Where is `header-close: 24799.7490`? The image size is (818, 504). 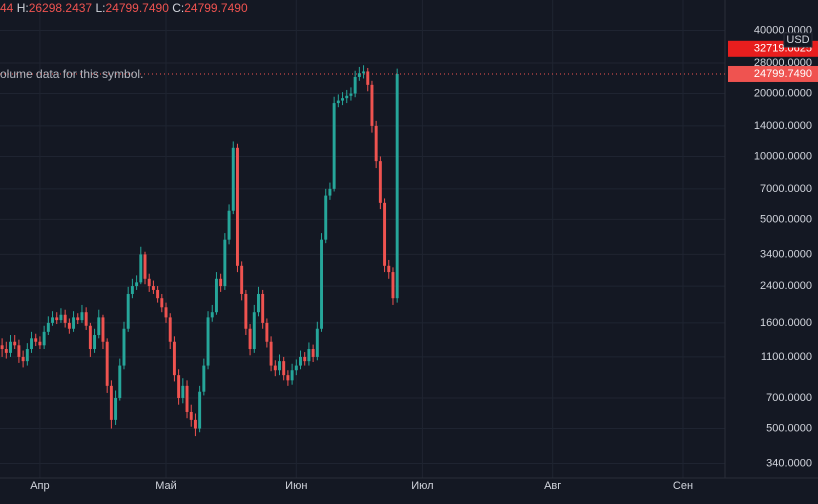
header-close: 24799.7490 is located at coordinates (216, 8).